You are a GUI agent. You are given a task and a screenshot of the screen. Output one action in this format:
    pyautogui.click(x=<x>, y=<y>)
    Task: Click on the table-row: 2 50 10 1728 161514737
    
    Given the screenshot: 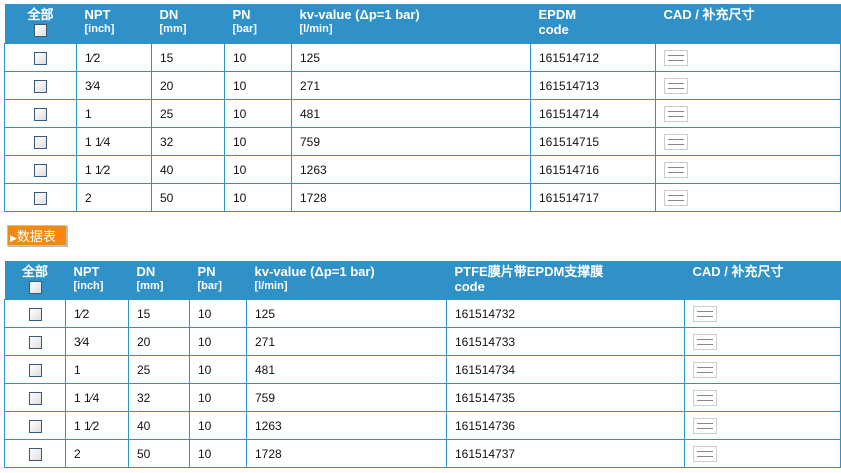 What is the action you would take?
    pyautogui.click(x=422, y=453)
    